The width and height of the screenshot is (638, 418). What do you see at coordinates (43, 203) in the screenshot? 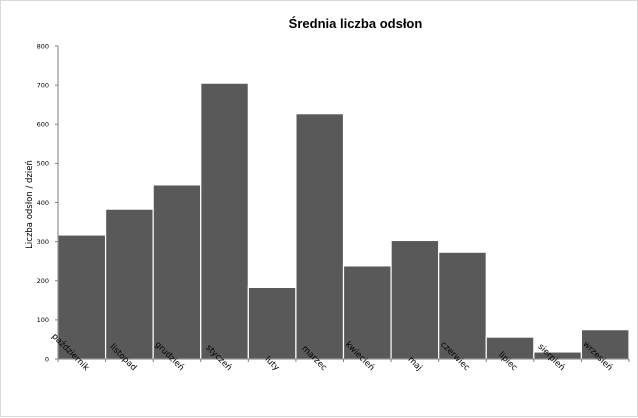
I see `y-tick-label: 400` at bounding box center [43, 203].